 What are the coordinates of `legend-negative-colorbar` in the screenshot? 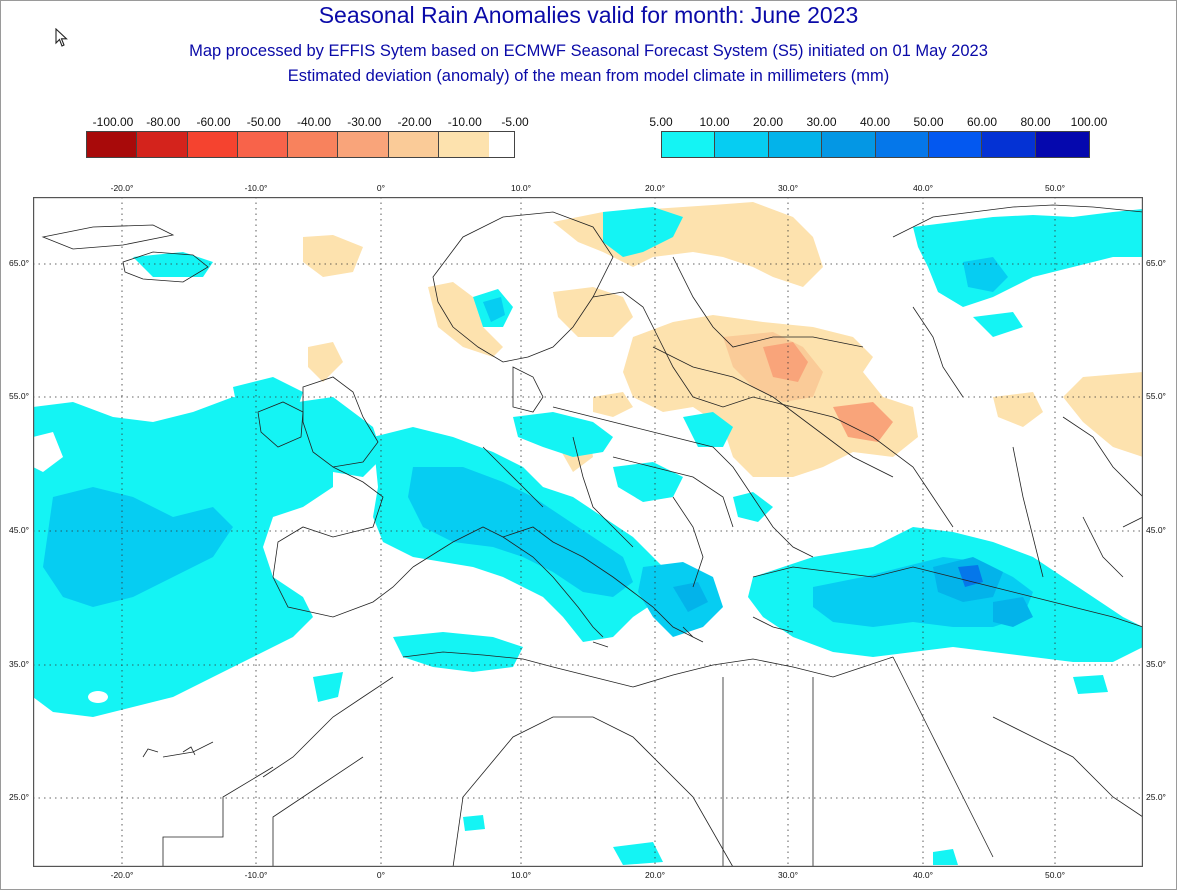 It's located at (300, 144).